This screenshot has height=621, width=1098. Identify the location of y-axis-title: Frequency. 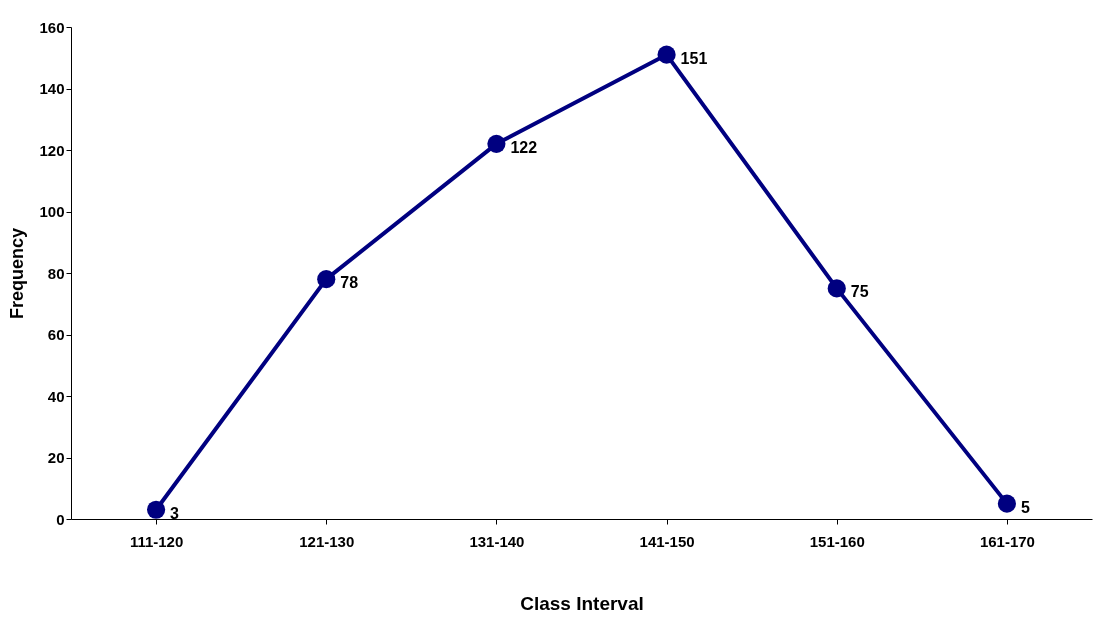
(17, 273).